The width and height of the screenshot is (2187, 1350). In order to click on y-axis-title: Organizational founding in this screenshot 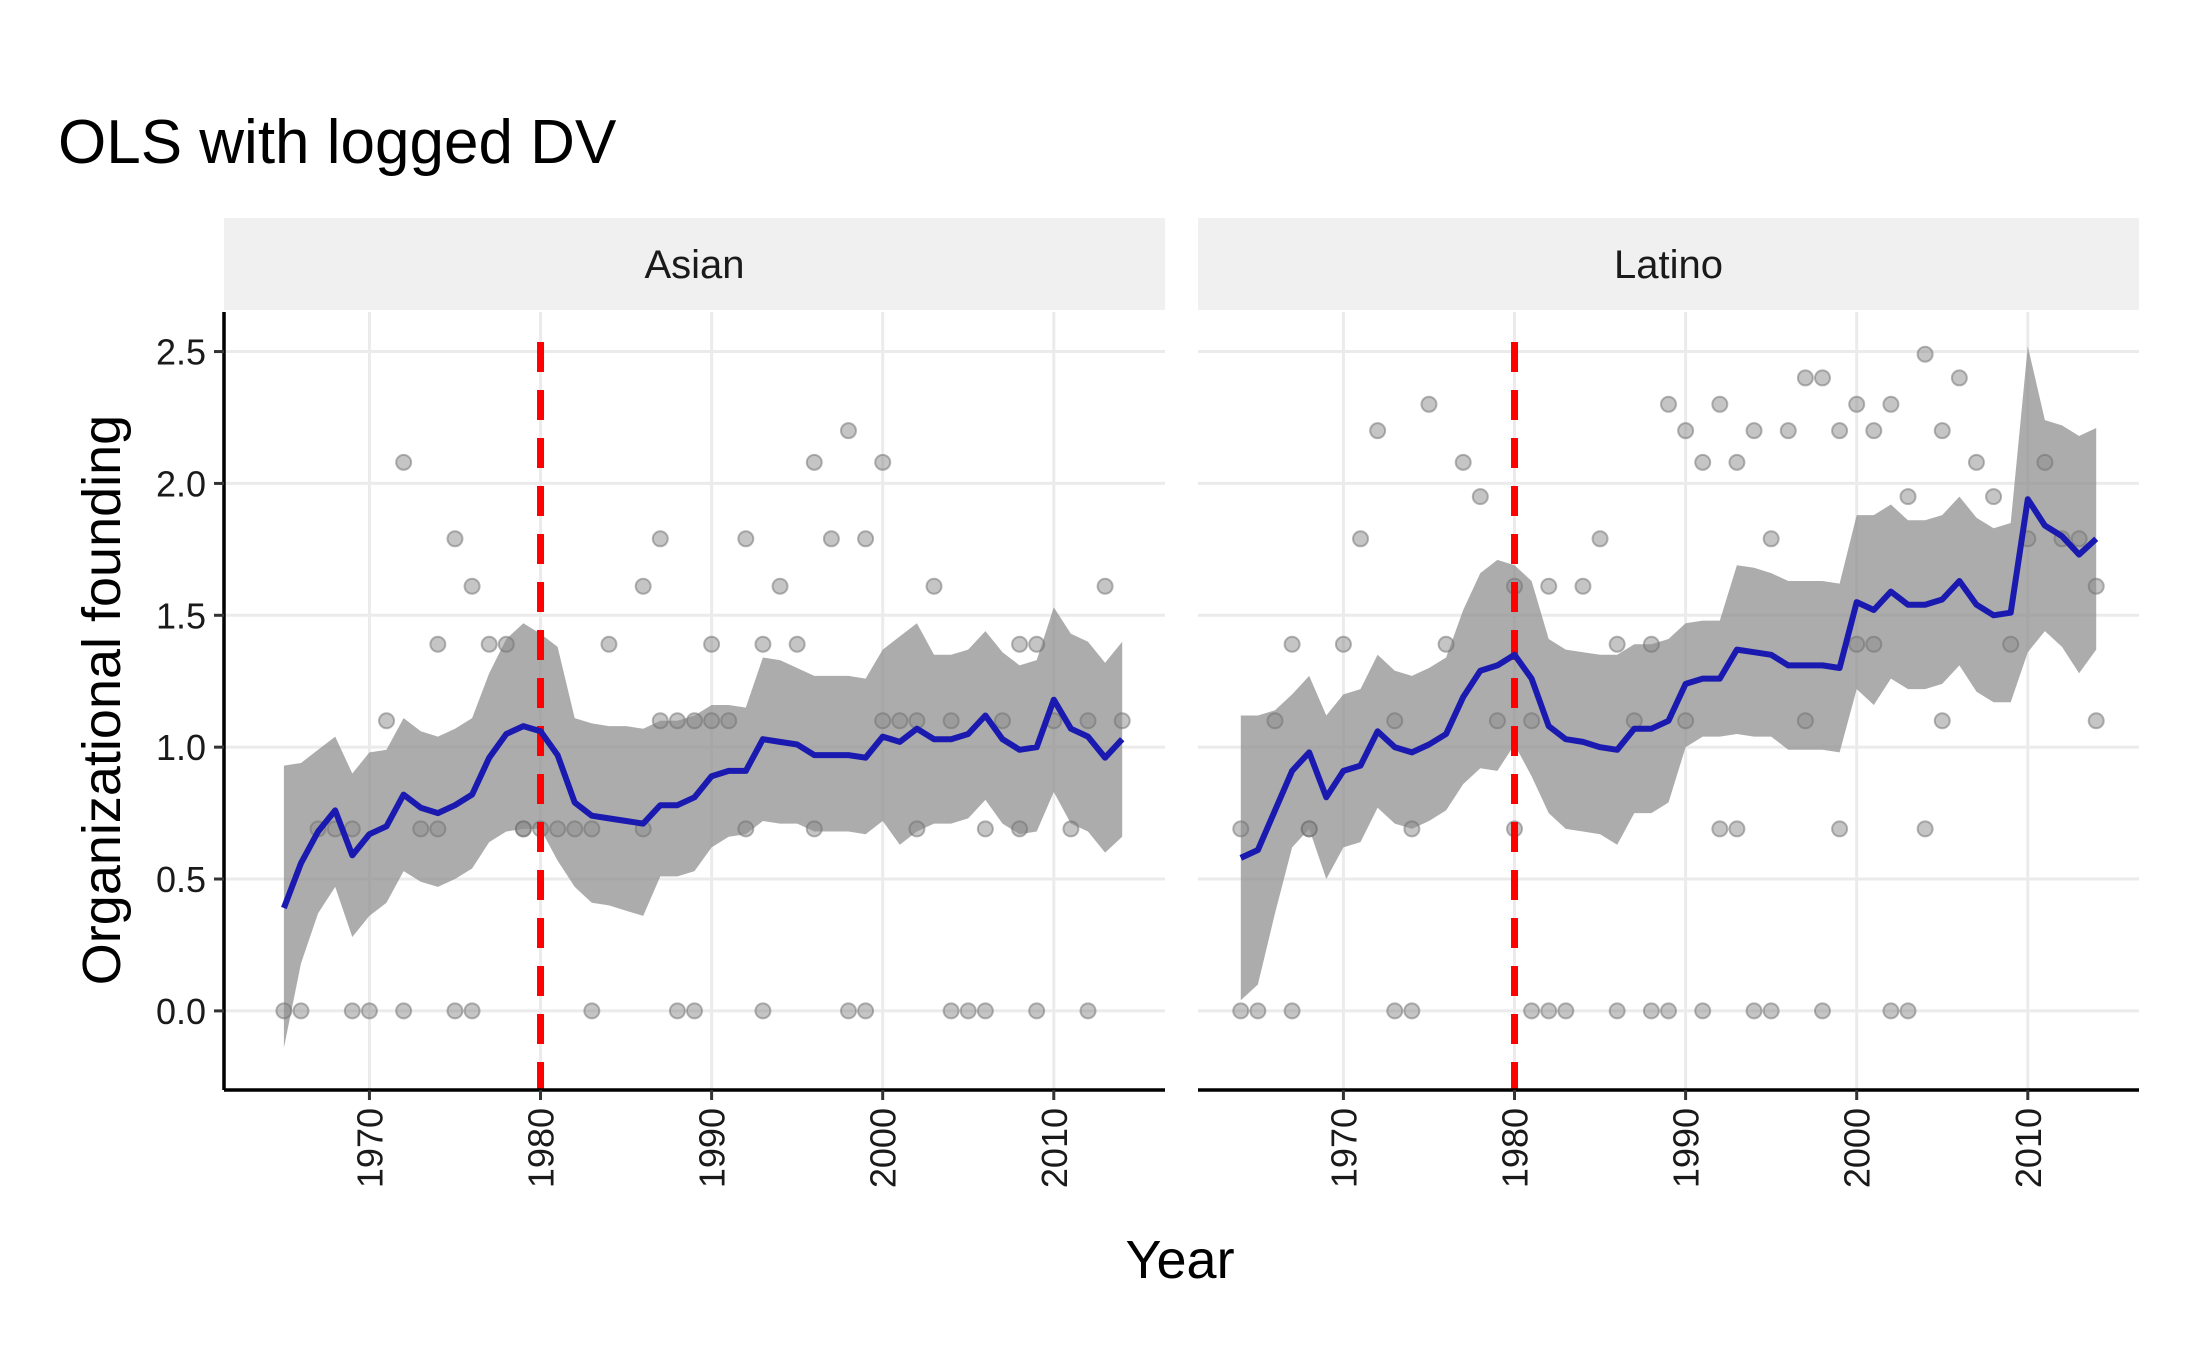, I will do `click(102, 700)`.